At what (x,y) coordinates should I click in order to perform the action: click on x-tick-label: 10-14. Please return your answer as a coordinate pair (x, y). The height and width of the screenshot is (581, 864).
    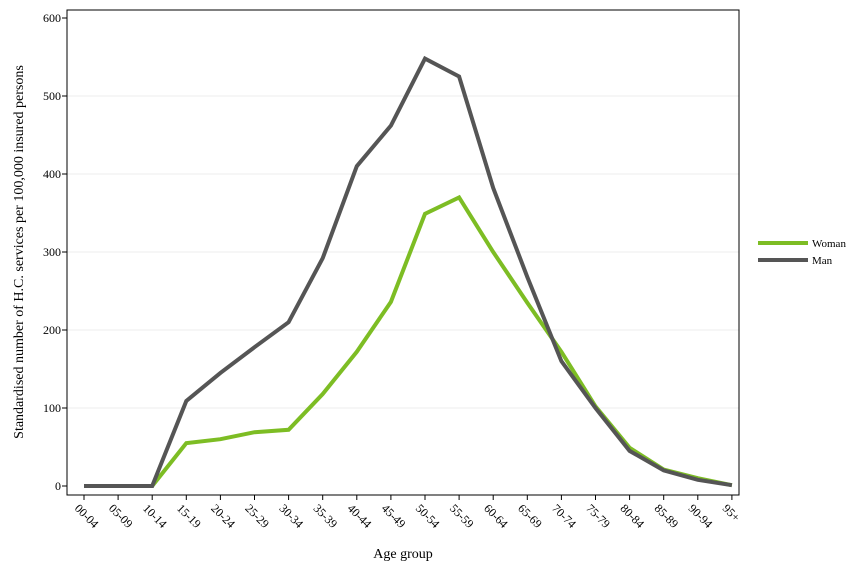
    Looking at the image, I should click on (155, 516).